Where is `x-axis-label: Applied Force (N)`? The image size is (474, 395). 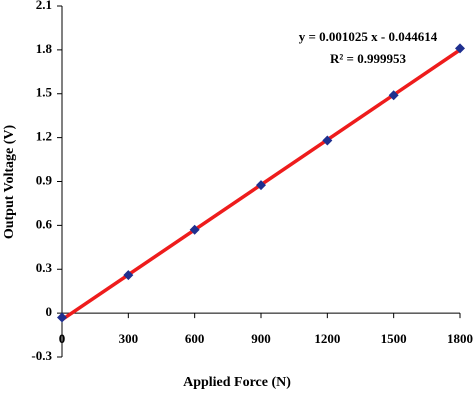
x-axis-label: Applied Force (N) is located at coordinates (237, 382).